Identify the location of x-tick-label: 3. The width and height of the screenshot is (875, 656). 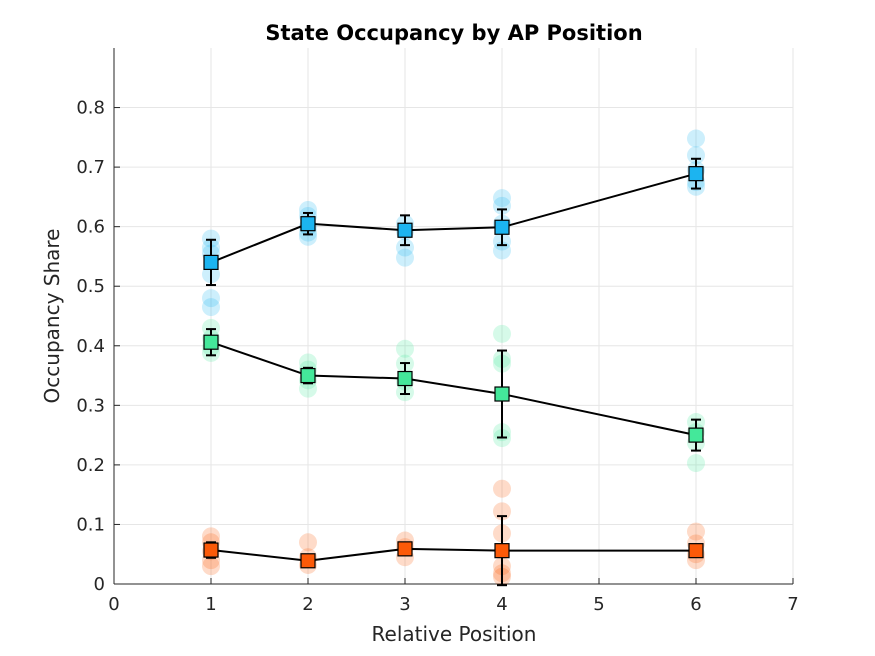
(404, 604).